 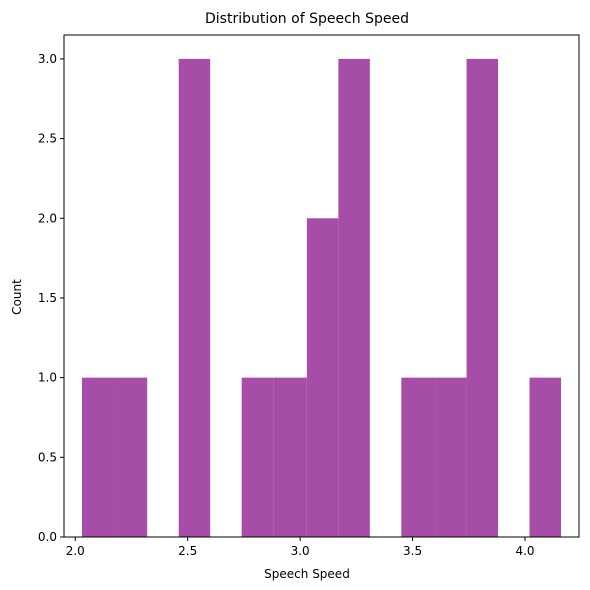 What do you see at coordinates (47, 537) in the screenshot?
I see `y-tick-label-0: 0.0` at bounding box center [47, 537].